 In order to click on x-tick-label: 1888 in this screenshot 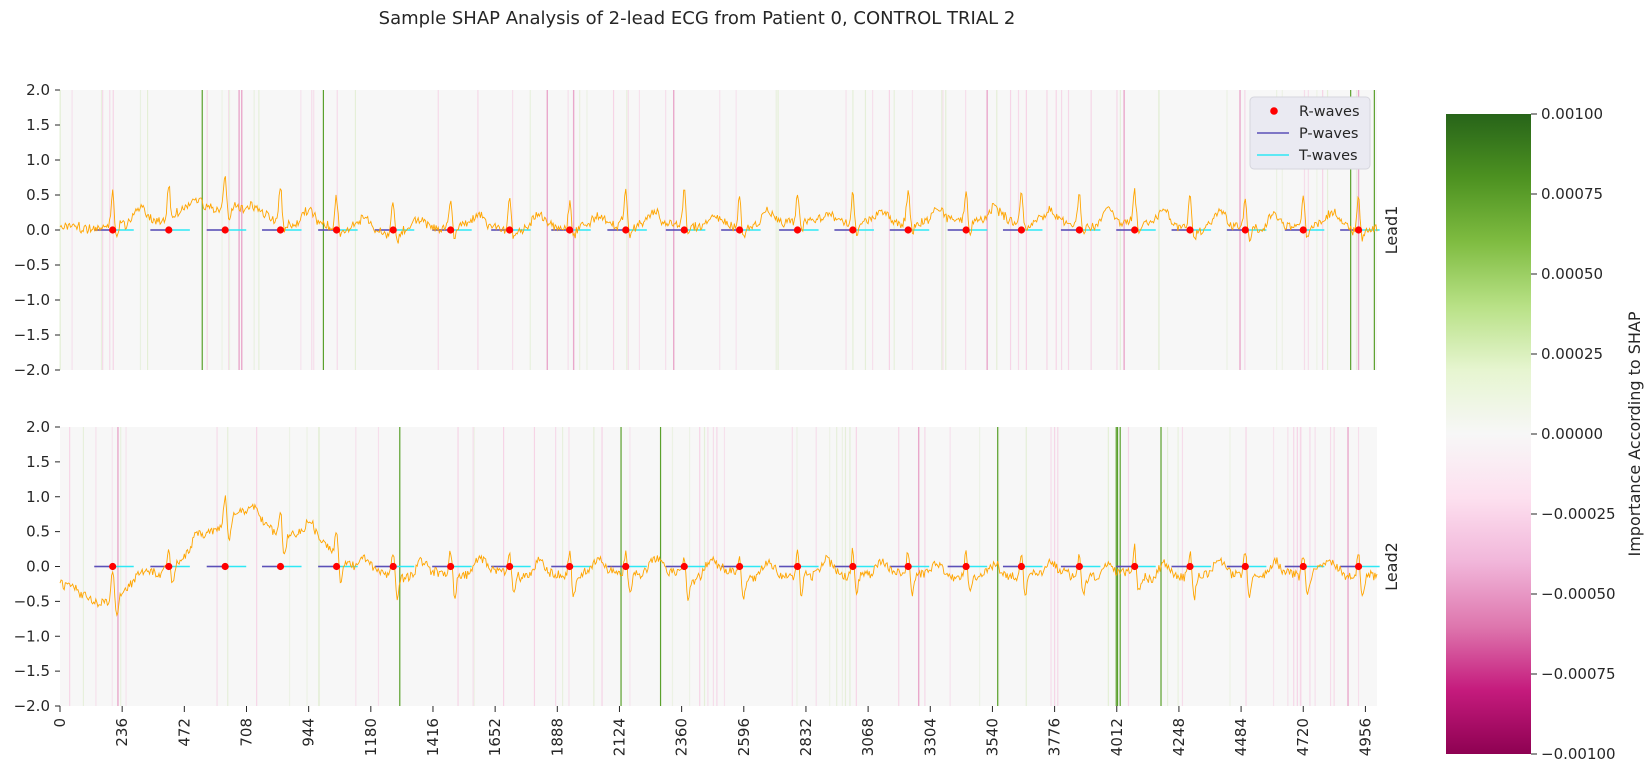, I will do `click(557, 737)`.